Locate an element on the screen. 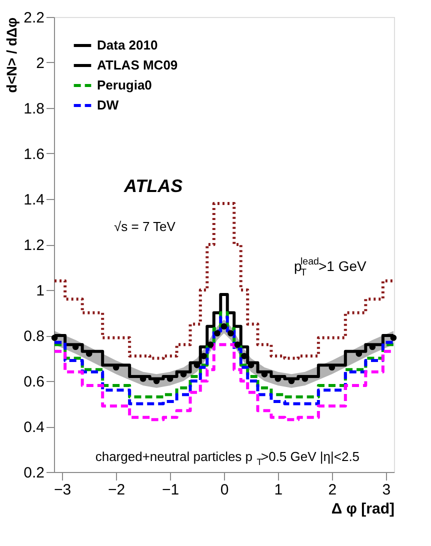 Image resolution: width=431 pixels, height=546 pixels. y-tick-label: 0.8 is located at coordinates (34, 336).